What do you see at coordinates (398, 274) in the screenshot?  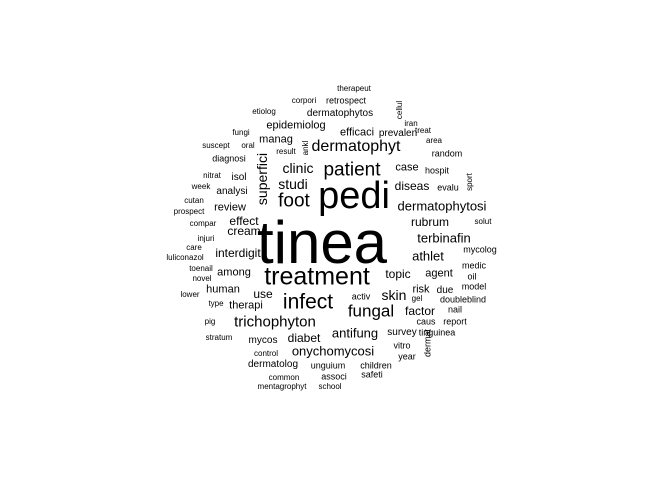 I see `word: topic` at bounding box center [398, 274].